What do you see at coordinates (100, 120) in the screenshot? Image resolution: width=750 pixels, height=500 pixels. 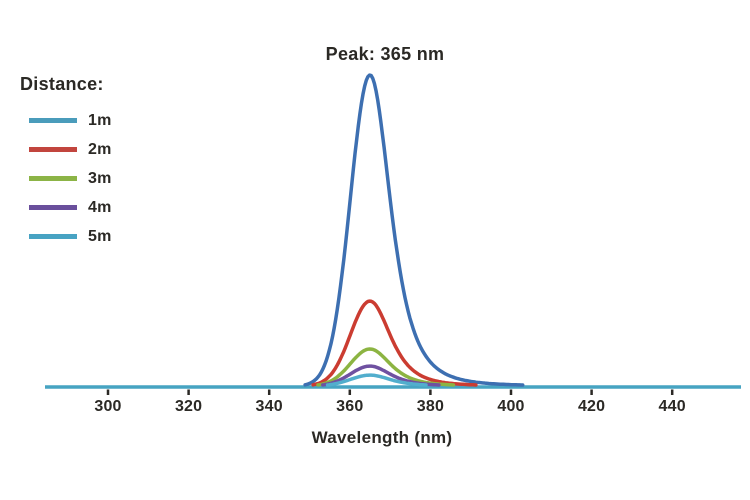 I see `legend-item-label-1m: 1m` at bounding box center [100, 120].